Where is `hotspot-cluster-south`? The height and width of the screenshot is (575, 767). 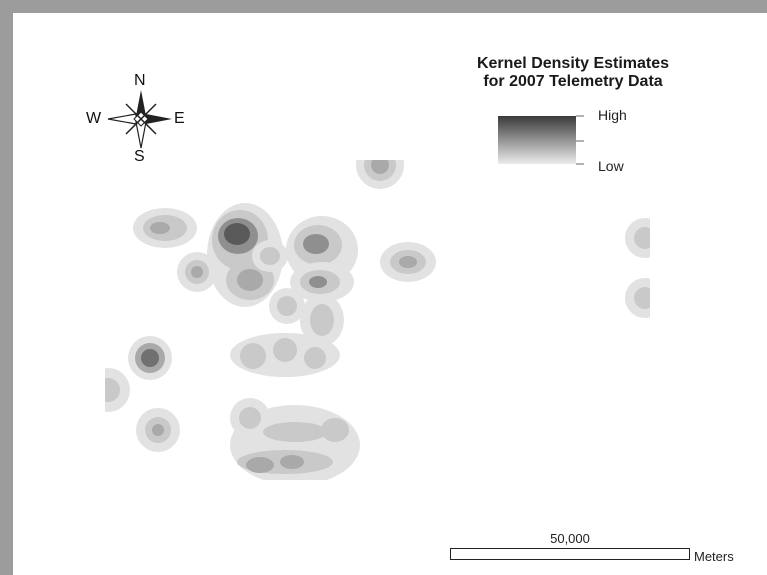
hotspot-cluster-south is located at coordinates (295, 439).